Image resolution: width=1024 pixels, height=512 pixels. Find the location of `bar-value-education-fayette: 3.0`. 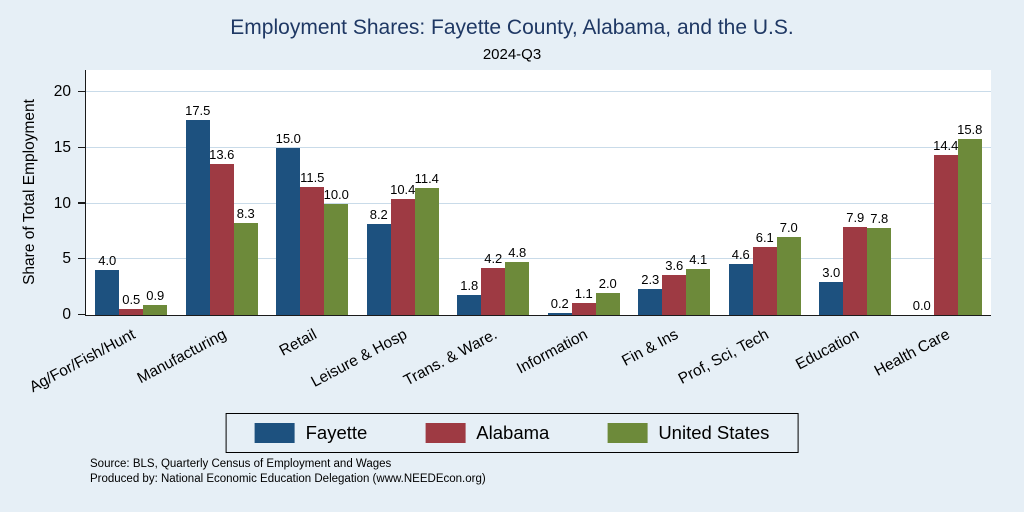

bar-value-education-fayette: 3.0 is located at coordinates (831, 272).